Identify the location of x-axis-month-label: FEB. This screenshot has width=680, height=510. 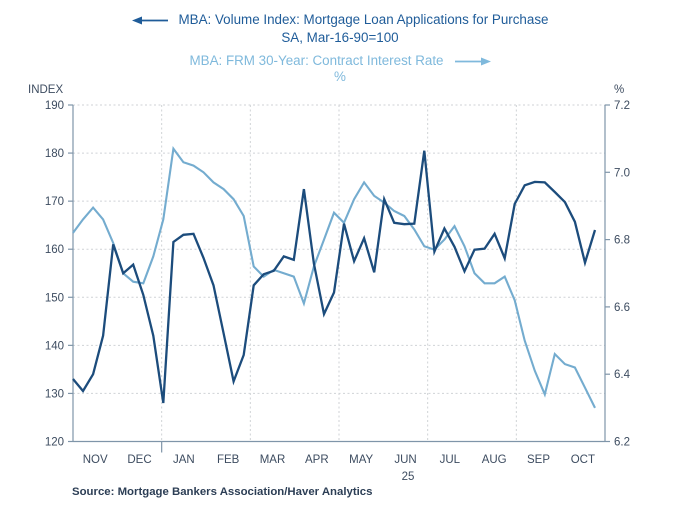
(228, 460).